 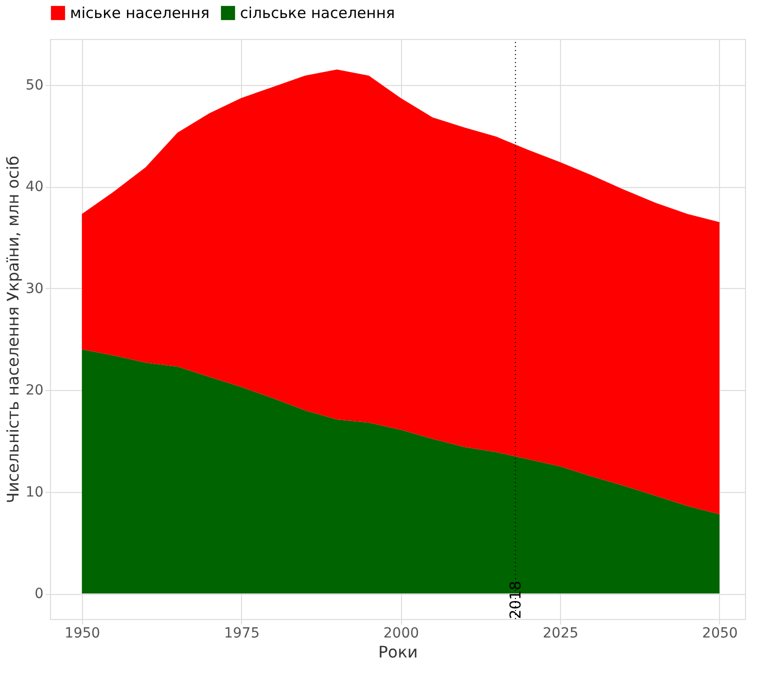 What do you see at coordinates (398, 652) in the screenshot?
I see `x-axis-title: Роки` at bounding box center [398, 652].